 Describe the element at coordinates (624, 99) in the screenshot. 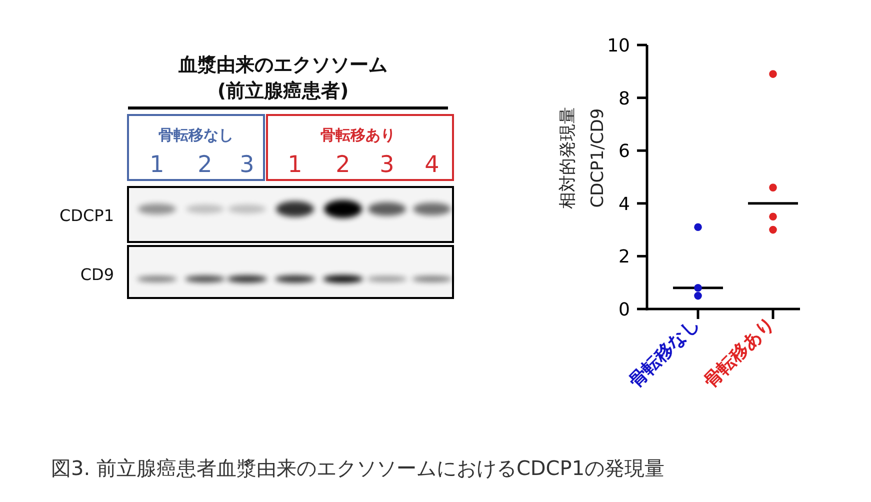

I see `y-tick-label: 8` at that location.